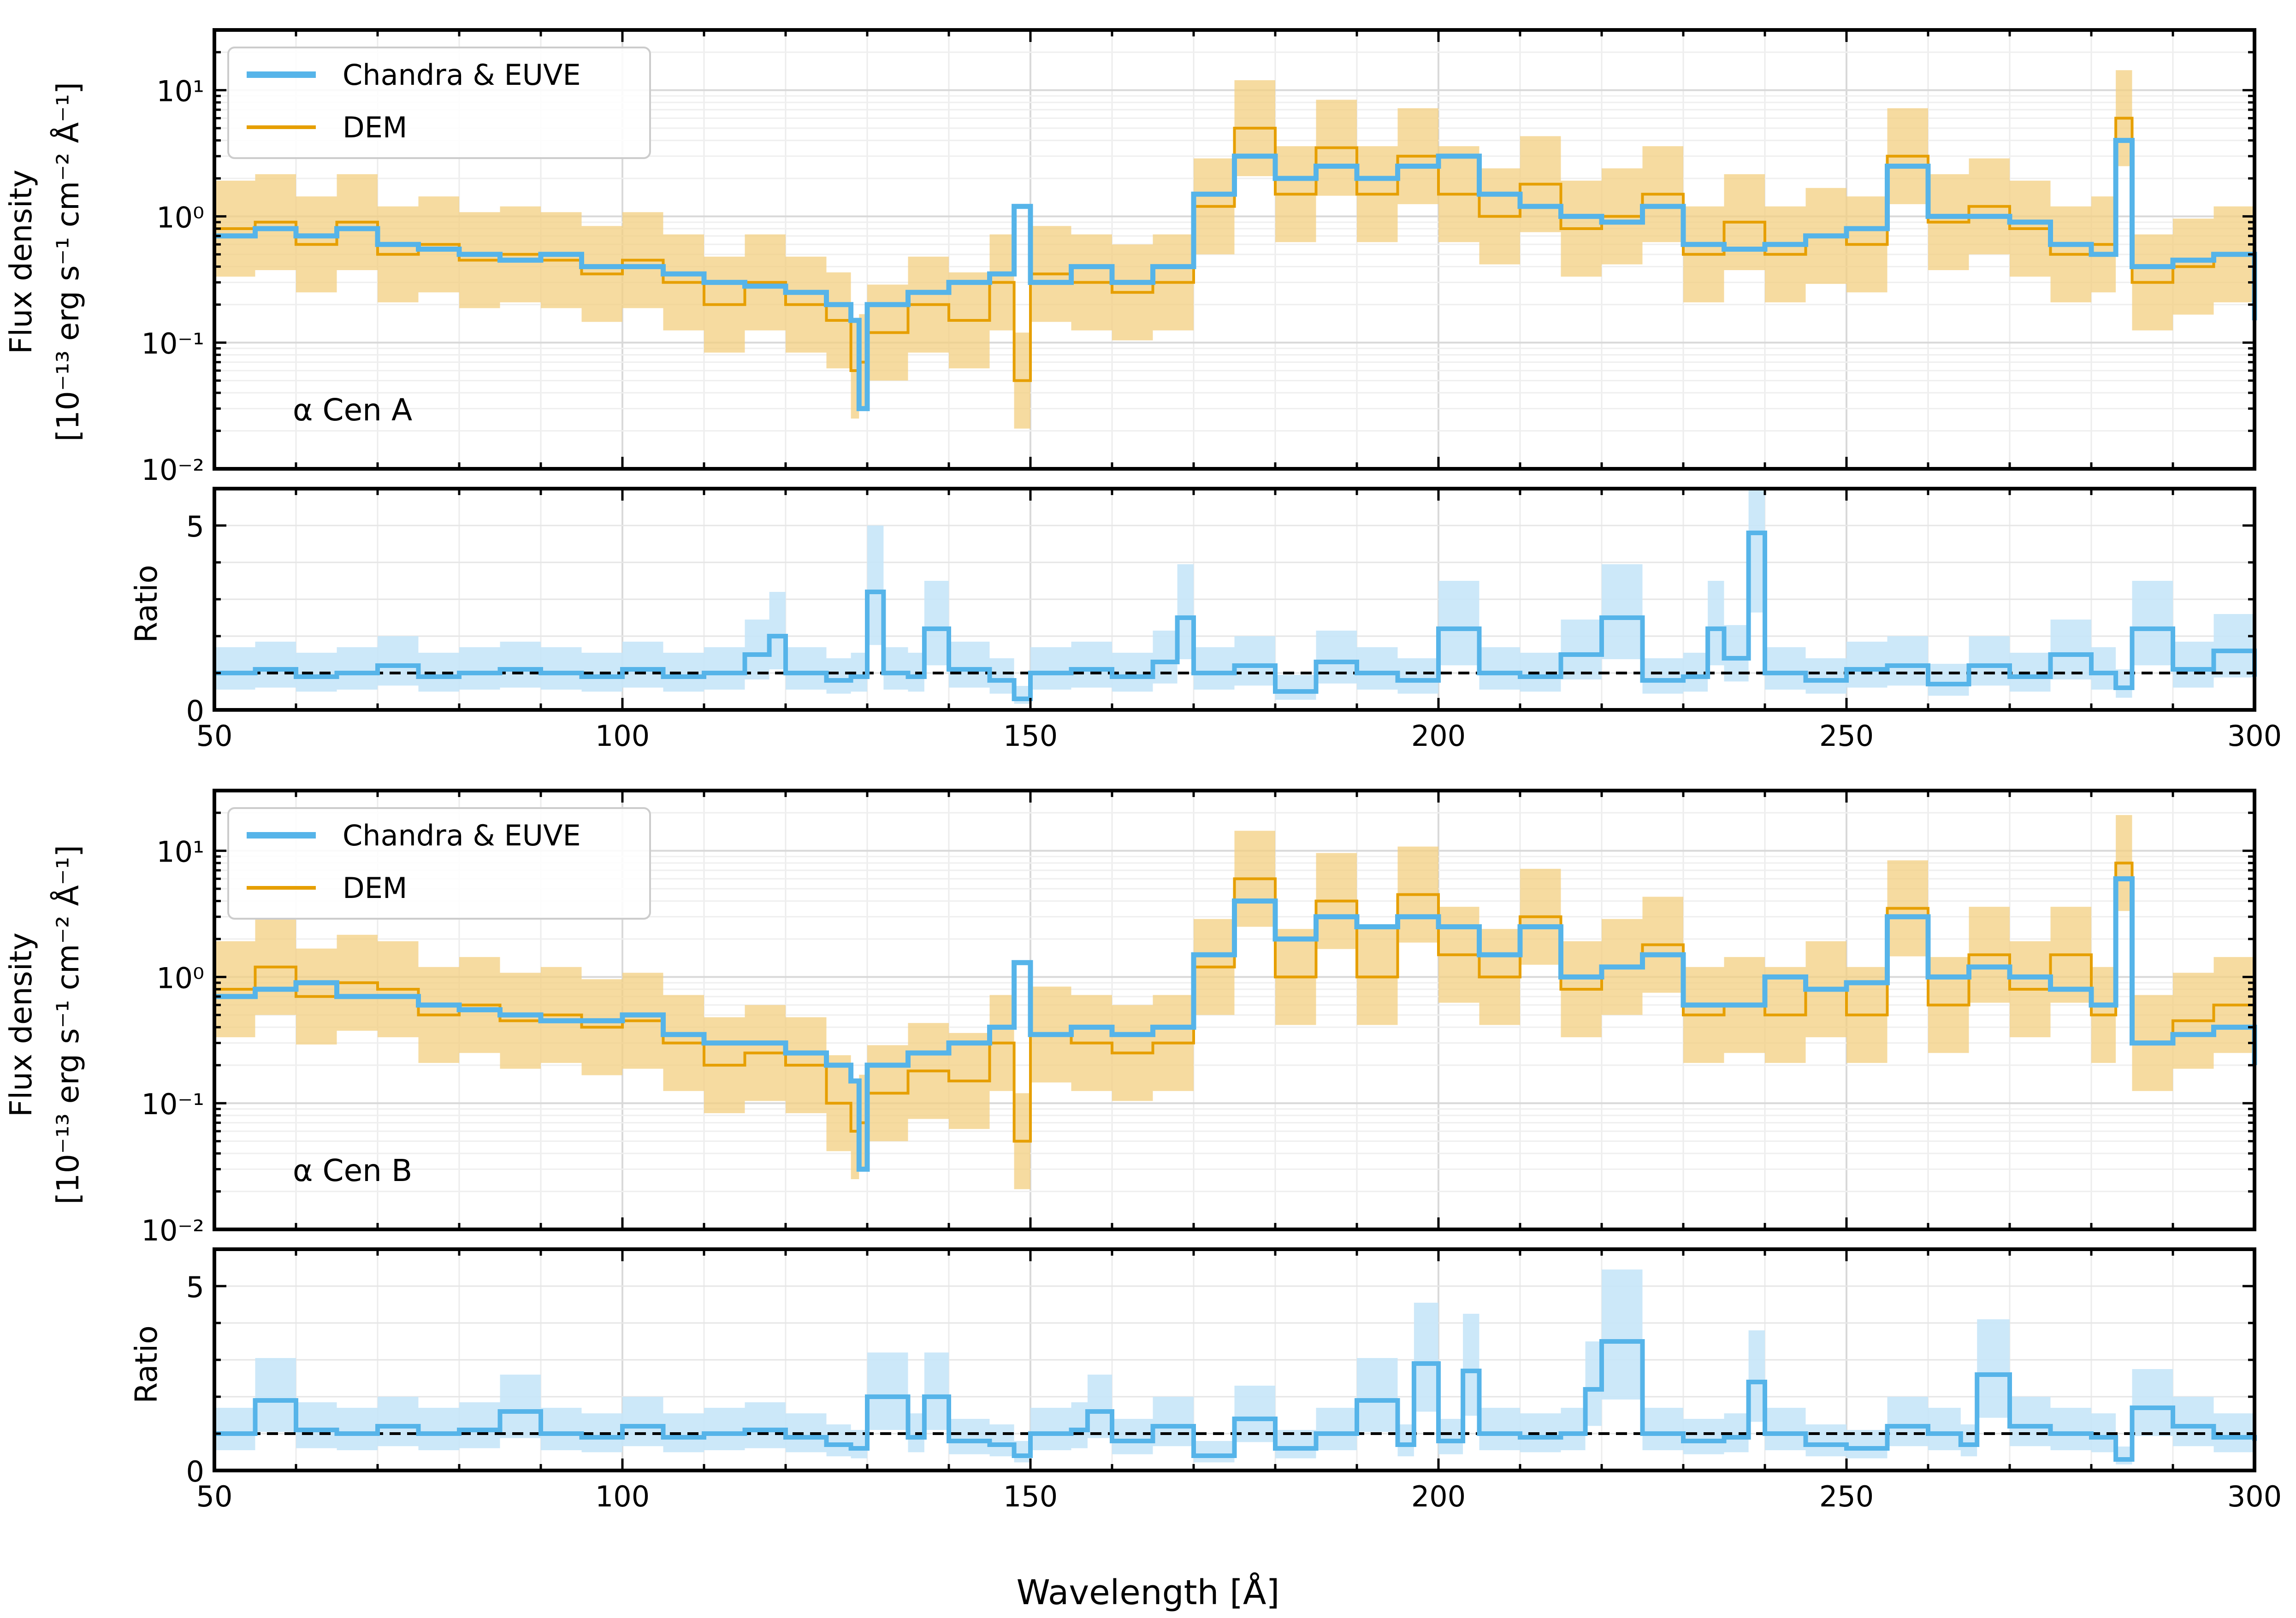  What do you see at coordinates (68, 262) in the screenshot?
I see `flux-ylabel-a-line2: [10⁻¹³ erg s⁻¹ cm⁻² Å⁻¹]` at bounding box center [68, 262].